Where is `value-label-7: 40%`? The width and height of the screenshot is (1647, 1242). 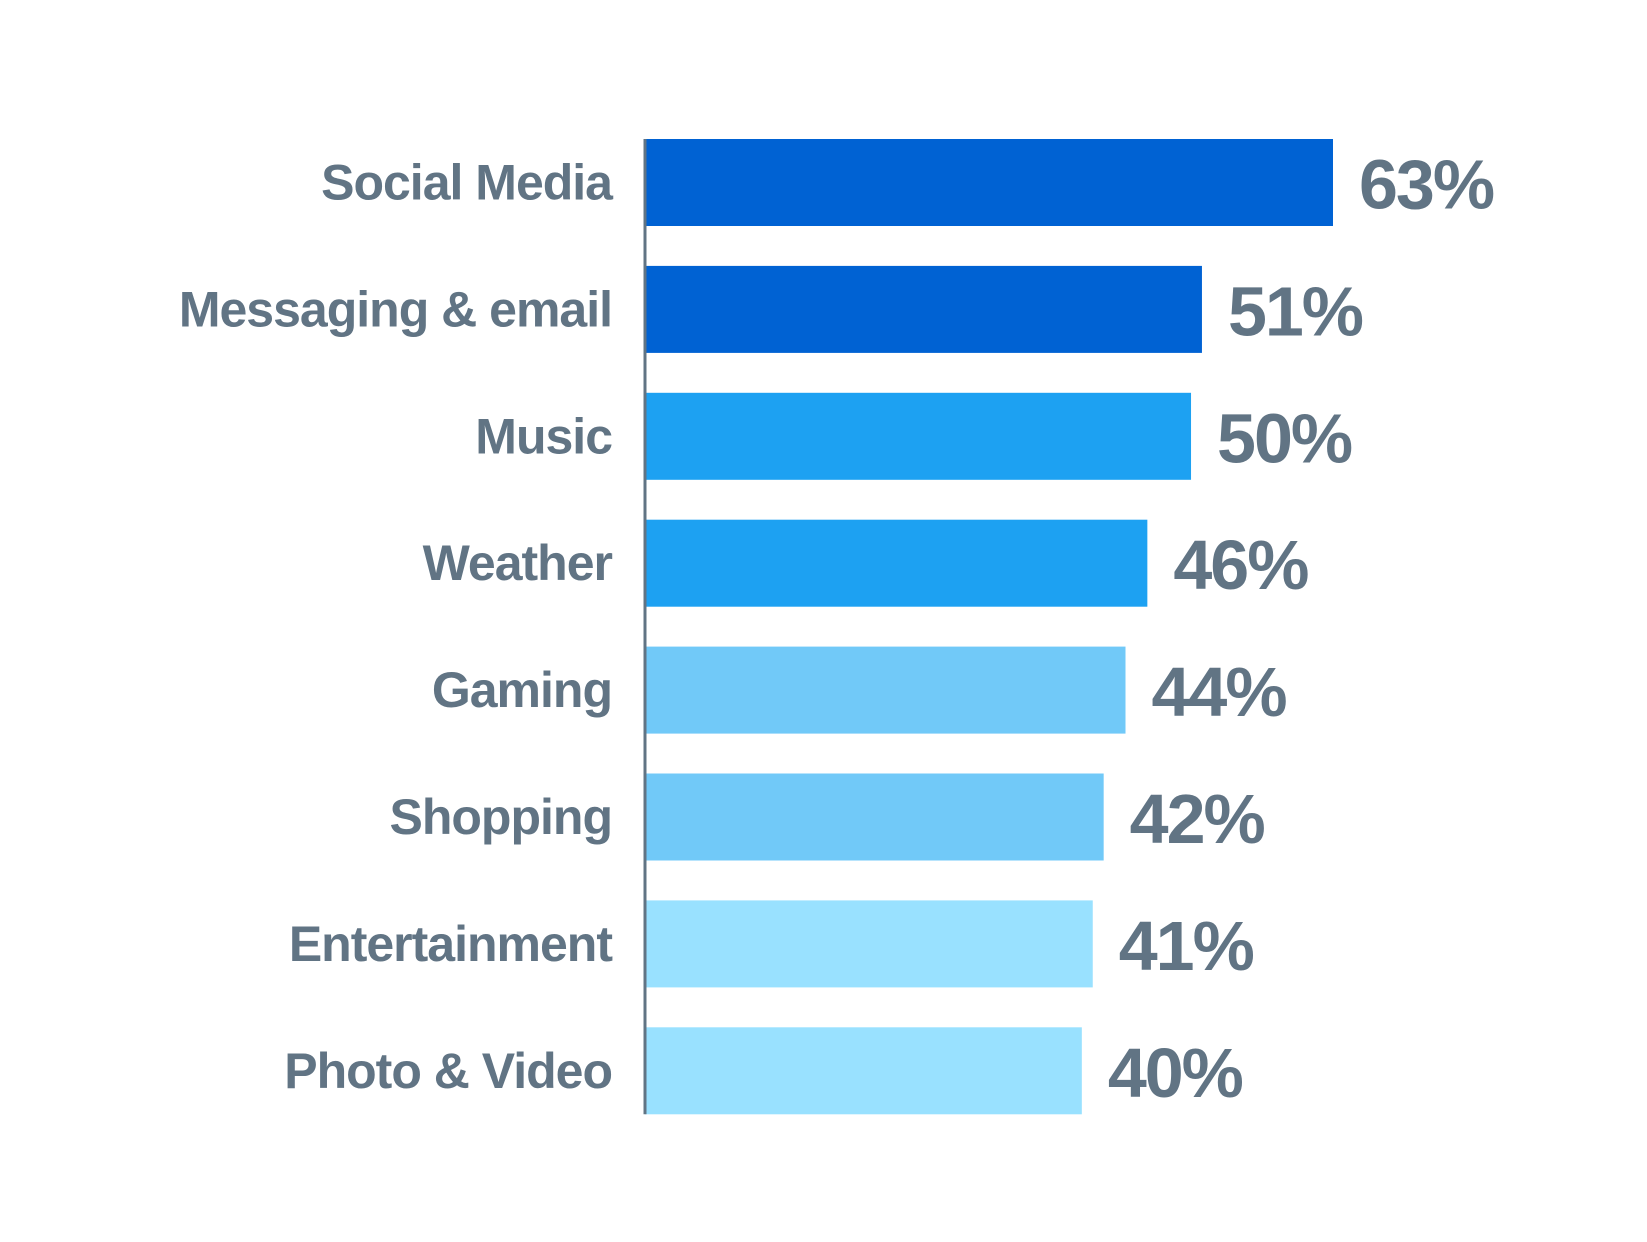 value-label-7: 40% is located at coordinates (1175, 1073).